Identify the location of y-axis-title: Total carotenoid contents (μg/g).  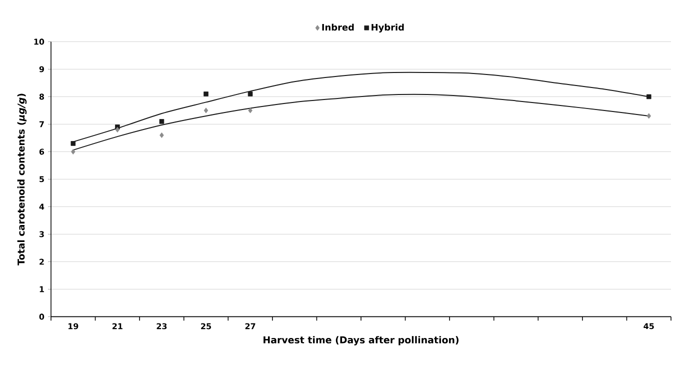
(22, 180).